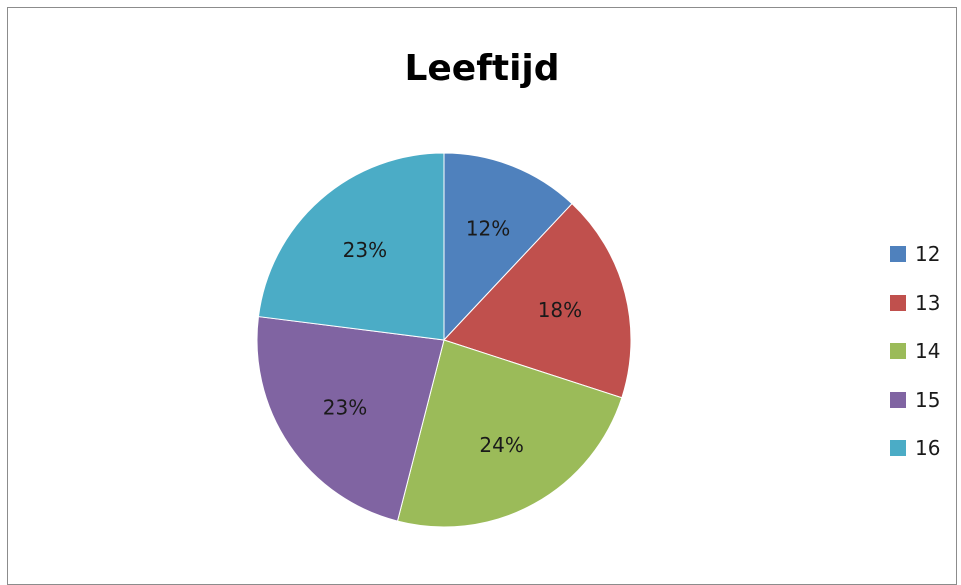  I want to click on legend-label-12: 12, so click(928, 254).